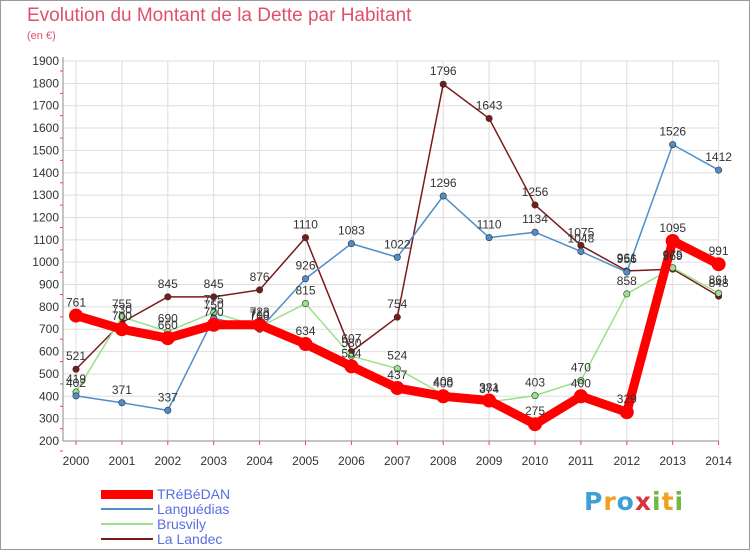 The width and height of the screenshot is (750, 550). Describe the element at coordinates (351, 461) in the screenshot. I see `x-tick-label: 2006` at that location.